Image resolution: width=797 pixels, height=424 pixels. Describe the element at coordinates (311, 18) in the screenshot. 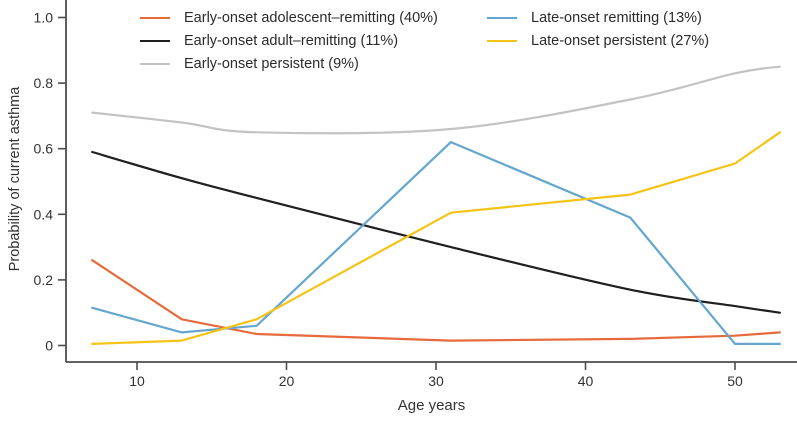

I see `legend-label: Early-onset adolescent–remitting (40%)` at that location.